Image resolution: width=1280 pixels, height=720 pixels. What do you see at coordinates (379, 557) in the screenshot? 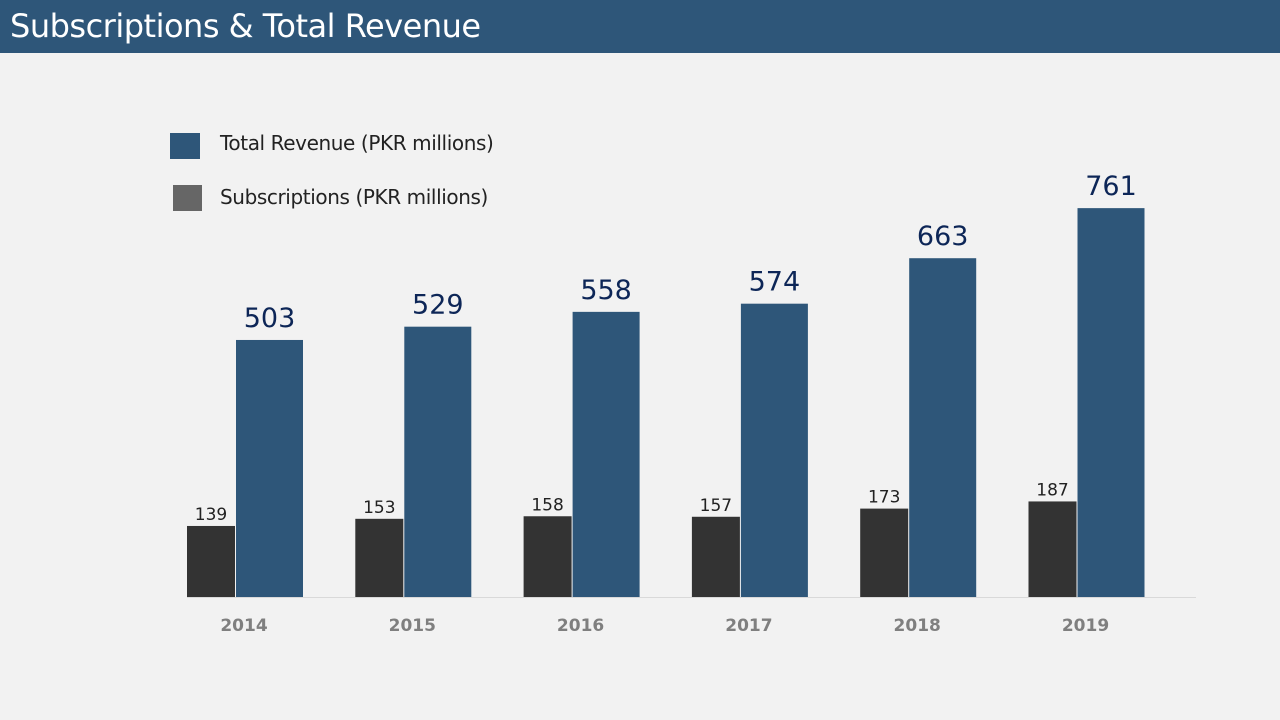
I see `bar-subscriptions-2015` at bounding box center [379, 557].